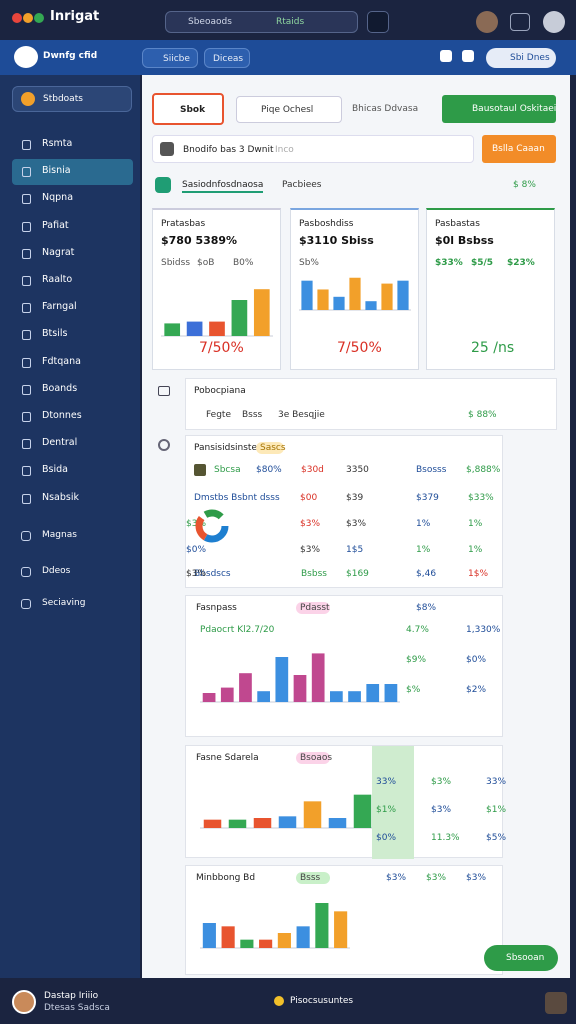 The width and height of the screenshot is (576, 1024). I want to click on sidebar-group-label: Seciaving, so click(64, 603).